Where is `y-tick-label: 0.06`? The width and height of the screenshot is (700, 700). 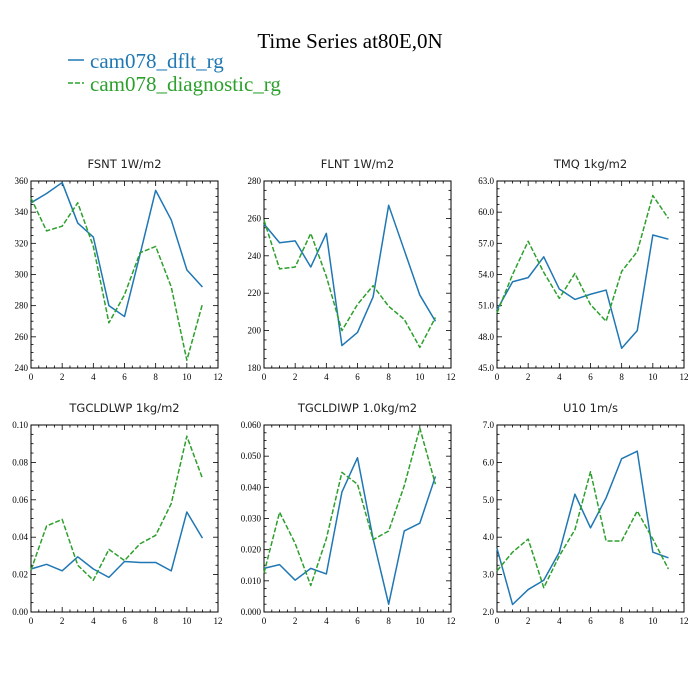
y-tick-label: 0.06 is located at coordinates (20, 500).